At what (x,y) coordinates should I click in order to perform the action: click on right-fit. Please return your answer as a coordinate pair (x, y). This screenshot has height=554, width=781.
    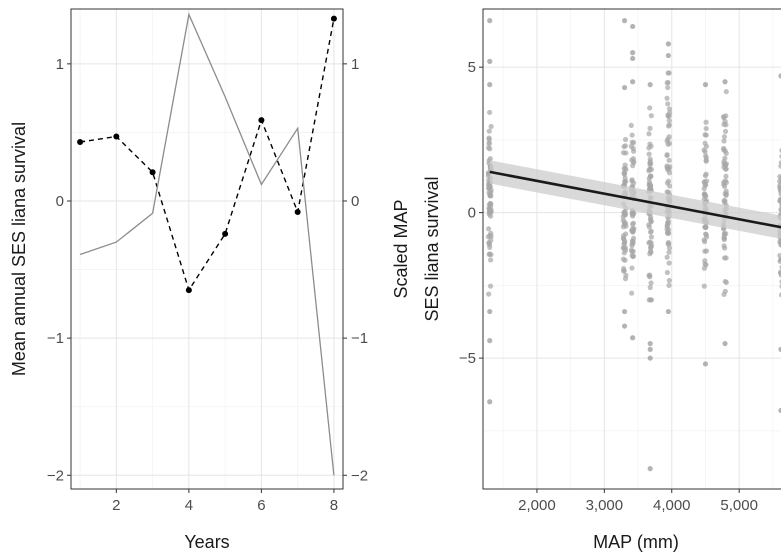
    Looking at the image, I should click on (635, 199).